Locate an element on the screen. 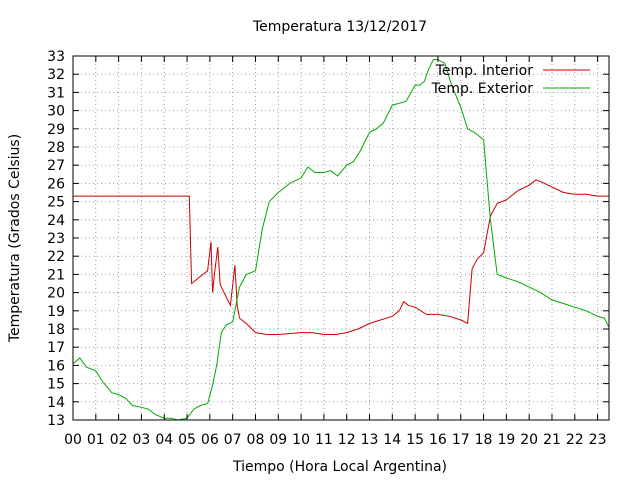 Image resolution: width=640 pixels, height=480 pixels. x-tick-label: 22 is located at coordinates (575, 440).